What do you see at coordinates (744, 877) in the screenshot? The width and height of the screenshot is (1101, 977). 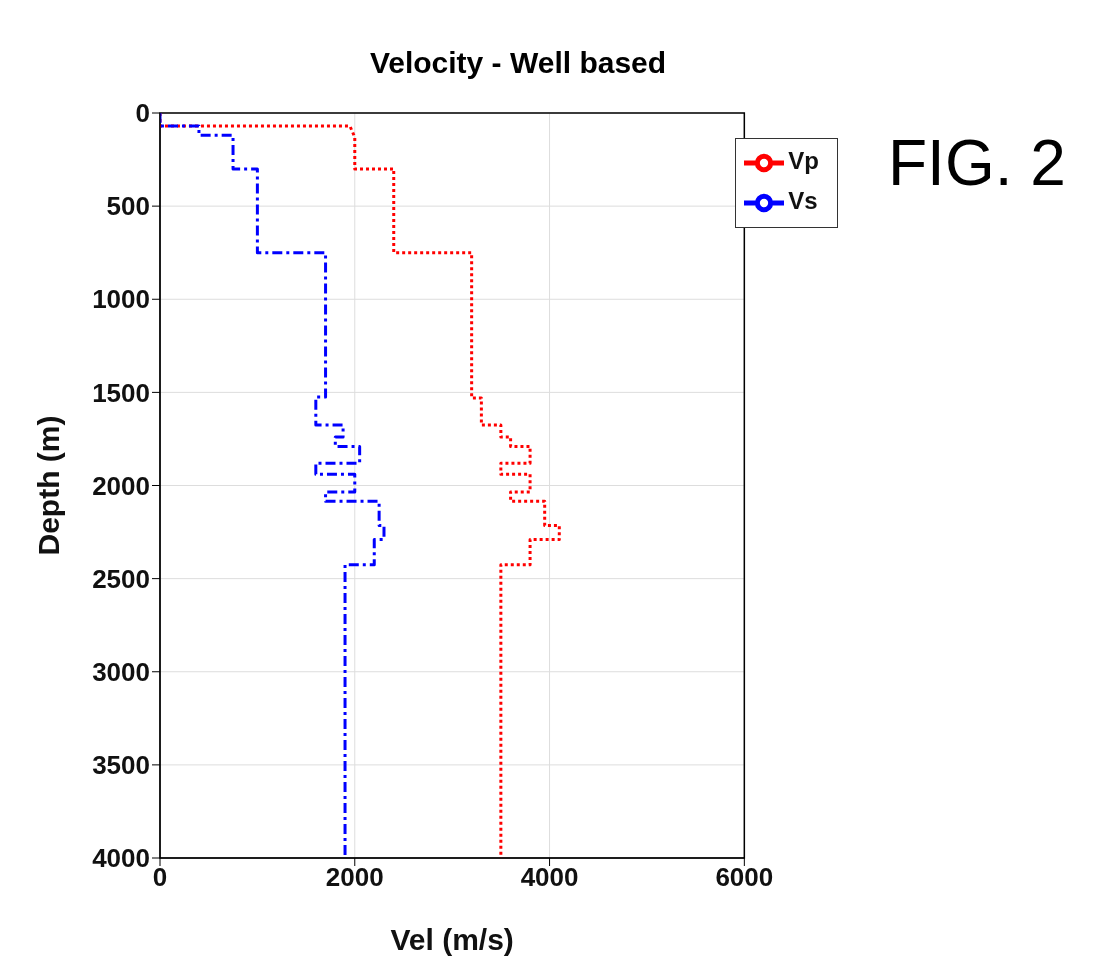 I see `x-tick-label: 6000` at bounding box center [744, 877].